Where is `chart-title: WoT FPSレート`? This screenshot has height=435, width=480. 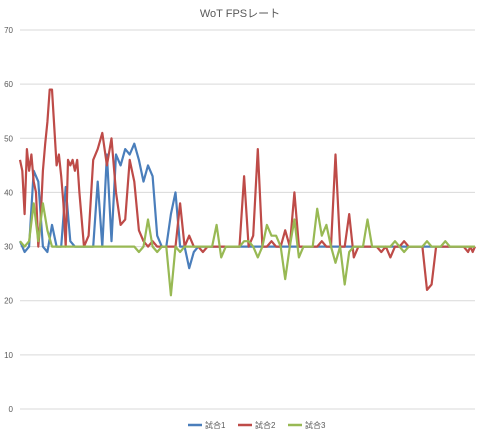
chart-title: WoT FPSレート is located at coordinates (240, 14).